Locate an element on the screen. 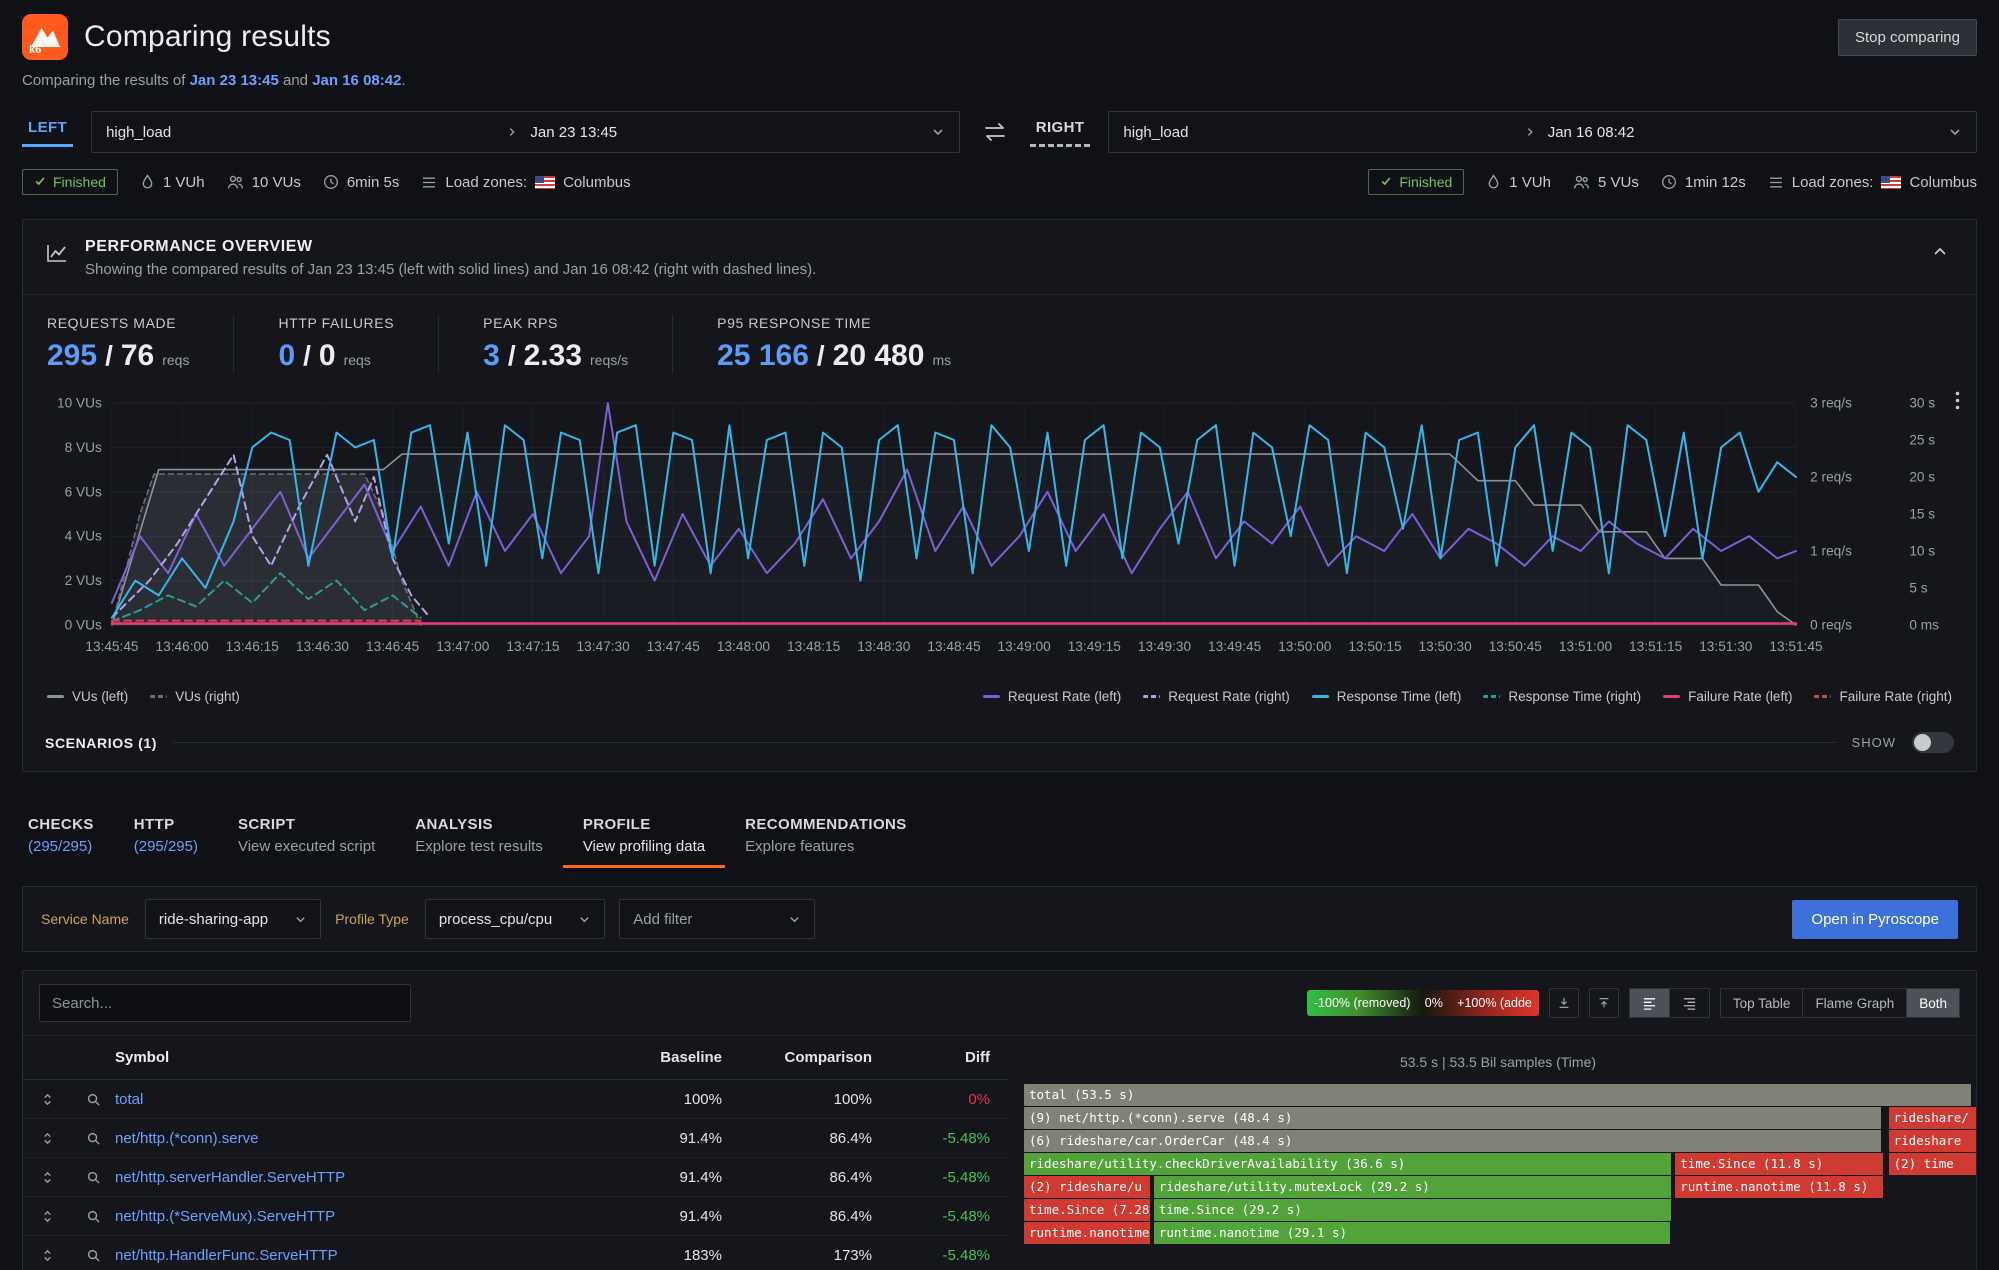 The image size is (1999, 1270). add-filter-select: Add filter is located at coordinates (717, 919).